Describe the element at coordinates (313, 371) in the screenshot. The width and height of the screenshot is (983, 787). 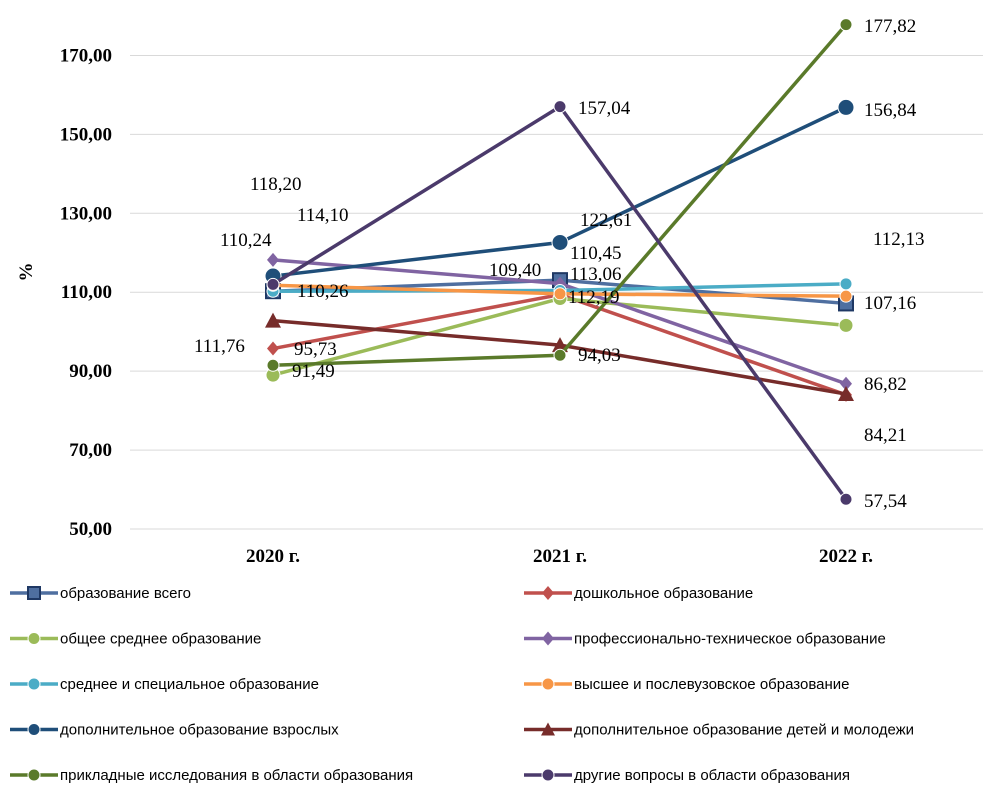
I see `data-label: 91,49` at that location.